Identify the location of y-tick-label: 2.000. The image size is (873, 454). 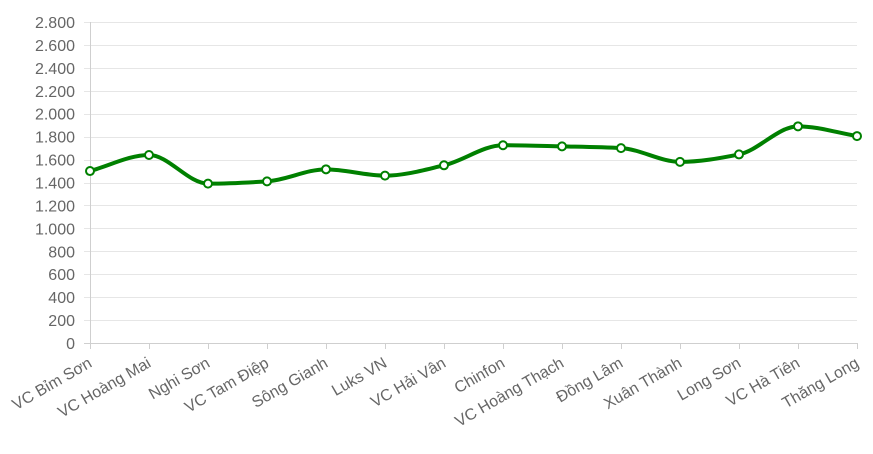
(55, 115).